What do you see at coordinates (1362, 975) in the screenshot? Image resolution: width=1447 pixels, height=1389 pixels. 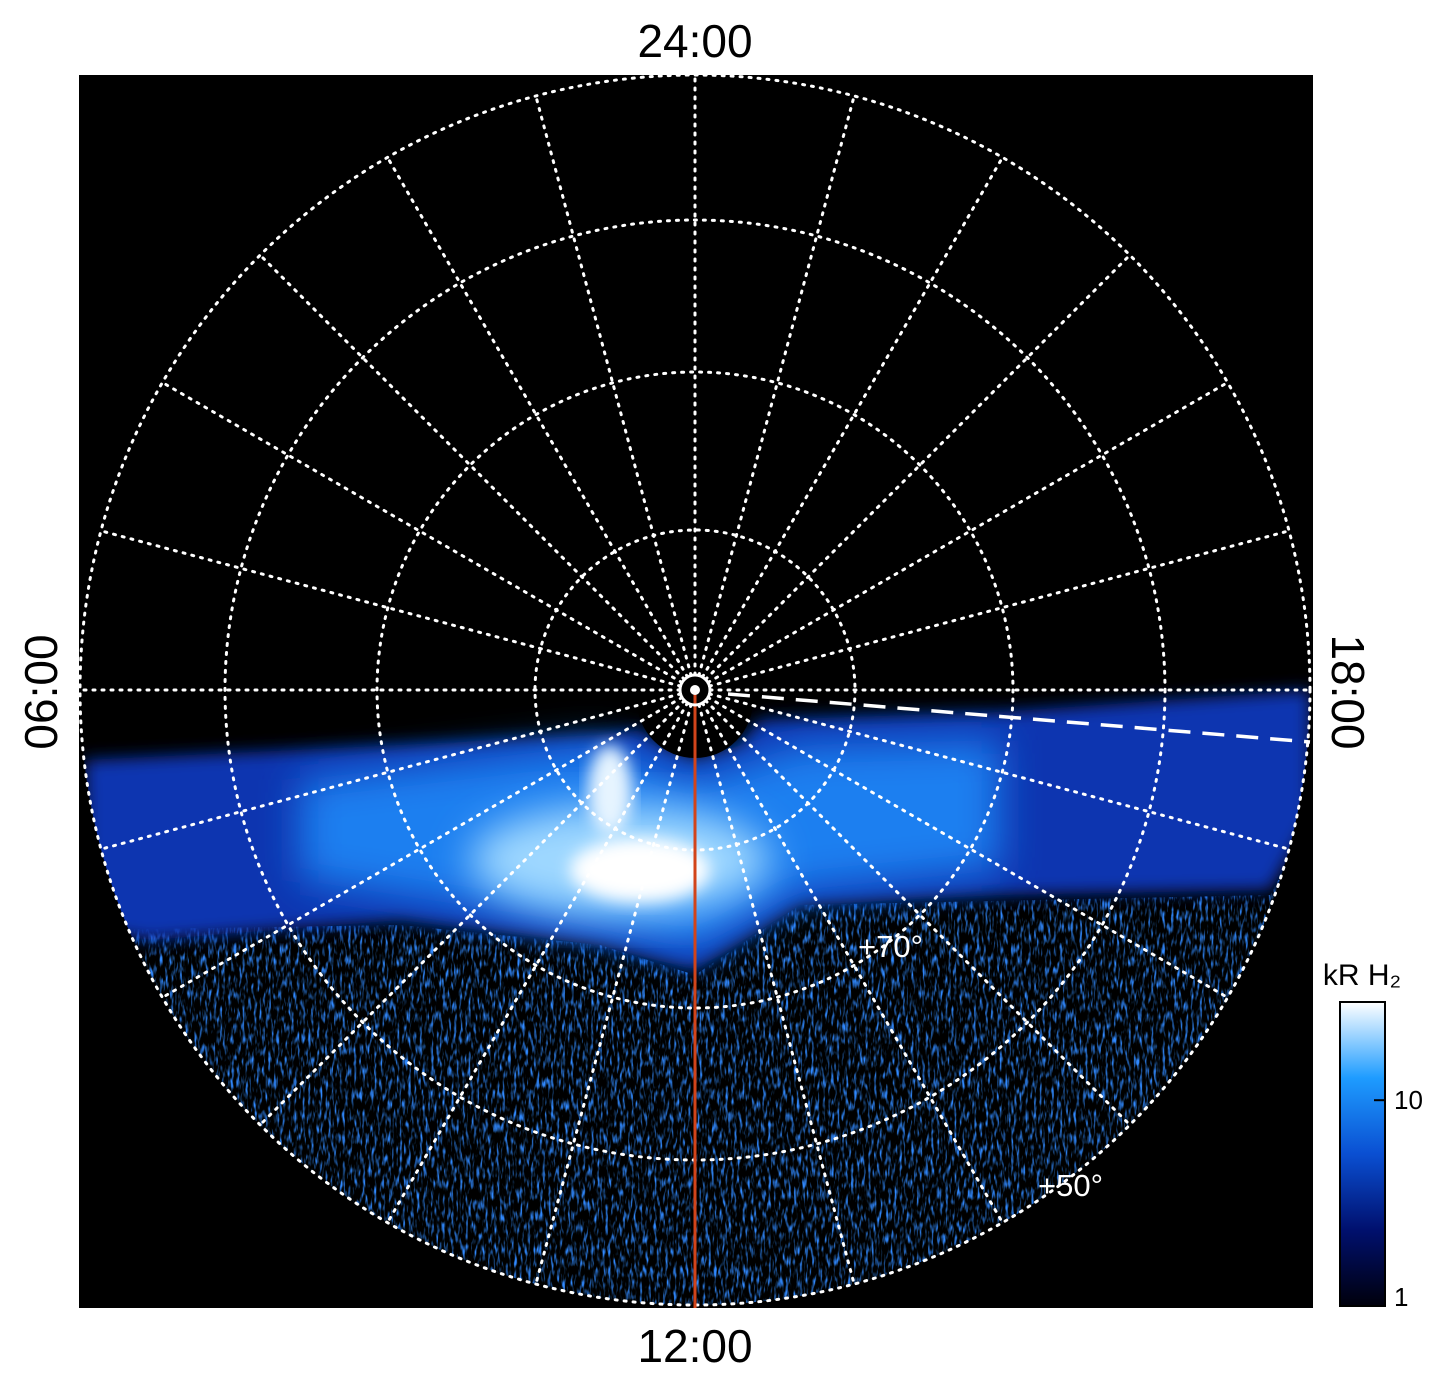 I see `colorbar-title: kR H₂` at bounding box center [1362, 975].